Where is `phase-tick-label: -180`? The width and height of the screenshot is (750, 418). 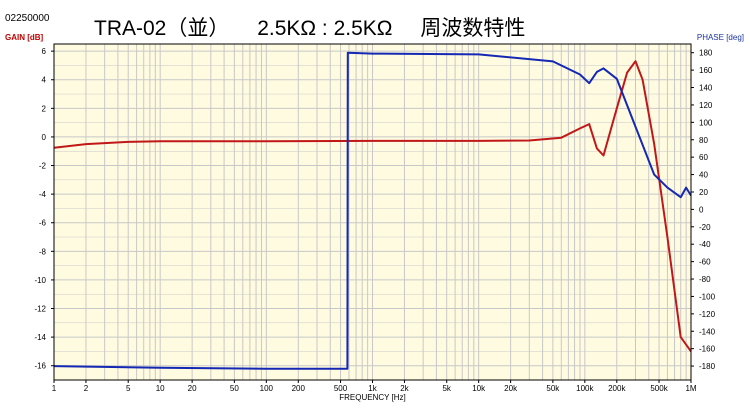
phase-tick-label: -180 is located at coordinates (707, 366).